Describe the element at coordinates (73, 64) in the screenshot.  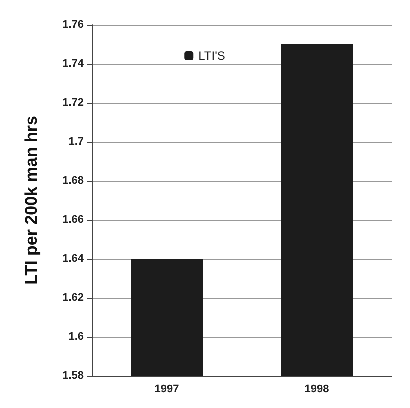
I see `y-tick-label: 1.74` at that location.